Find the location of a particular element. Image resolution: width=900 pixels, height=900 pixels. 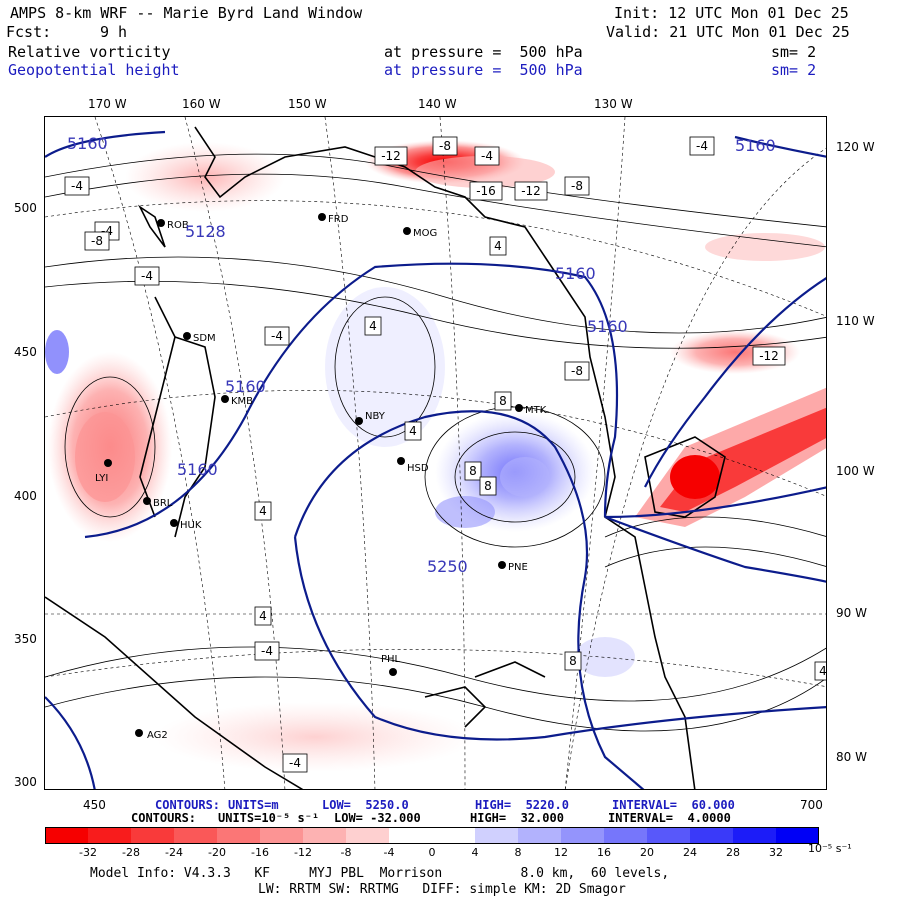

vorticity-label: -16 is located at coordinates (486, 191).